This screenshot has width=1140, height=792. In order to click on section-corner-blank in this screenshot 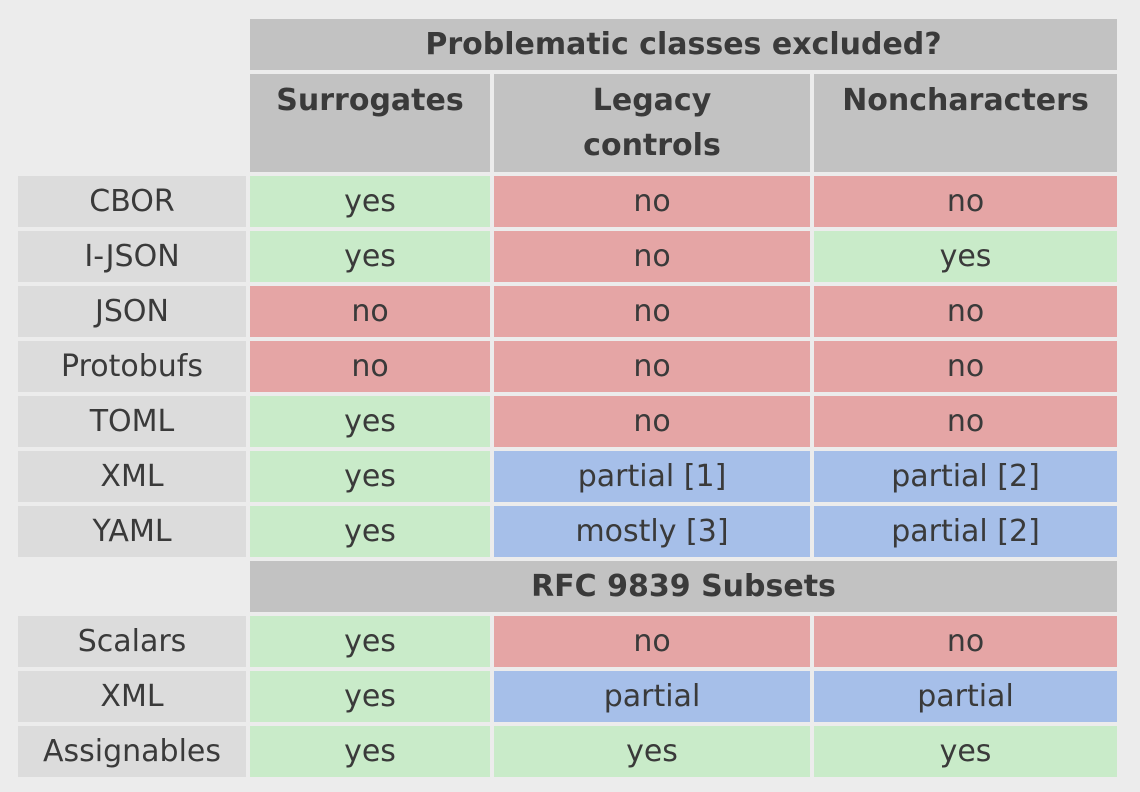, I will do `click(132, 586)`.